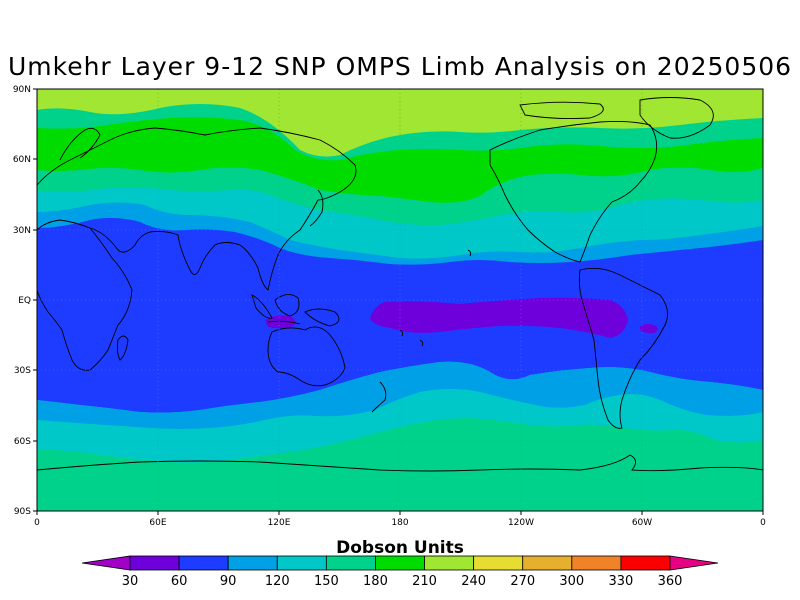 Image resolution: width=800 pixels, height=600 pixels. I want to click on coastline-sumatra, so click(262, 306).